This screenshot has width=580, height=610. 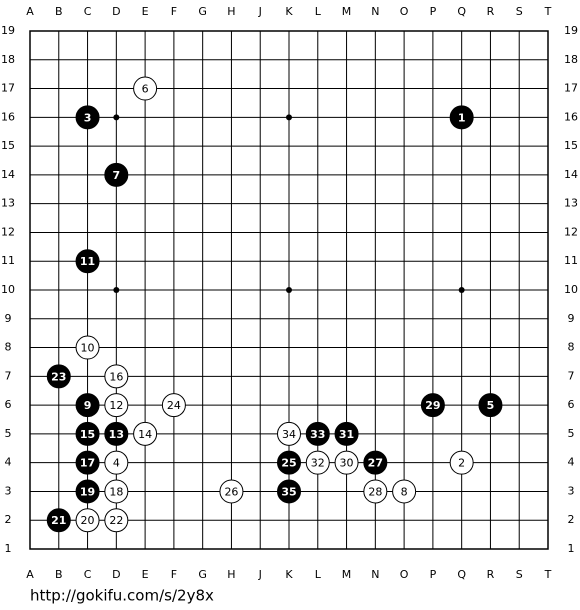 What do you see at coordinates (8, 30) in the screenshot?
I see `row-label: 19` at bounding box center [8, 30].